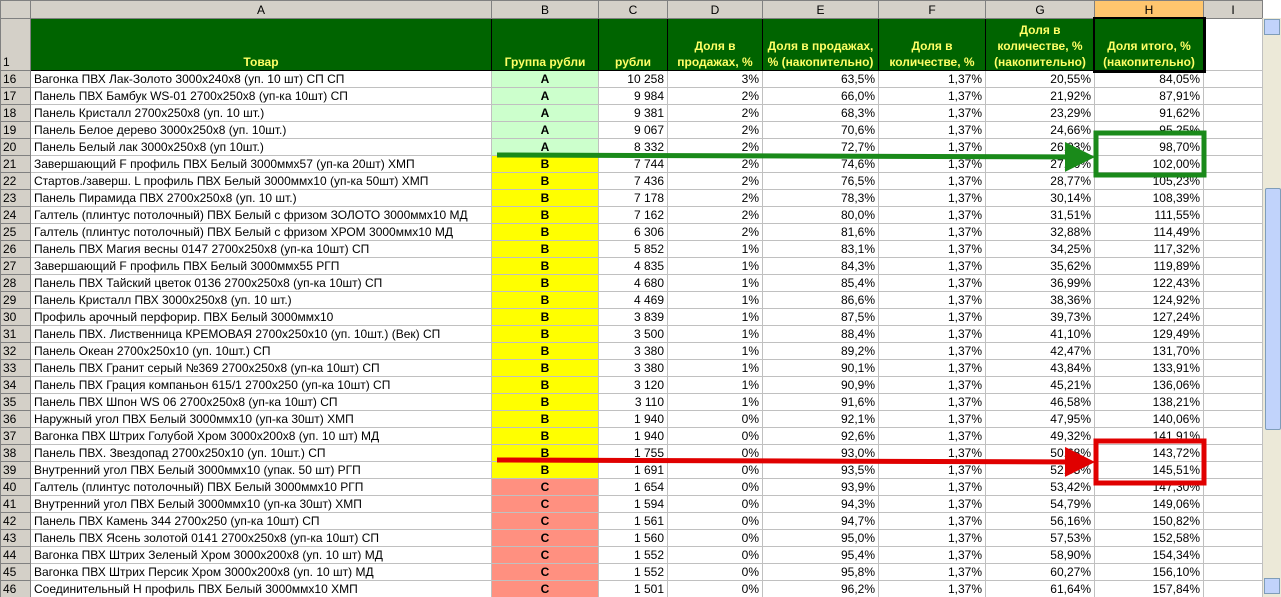  I want to click on value-cell: 133,91%, so click(1149, 368).